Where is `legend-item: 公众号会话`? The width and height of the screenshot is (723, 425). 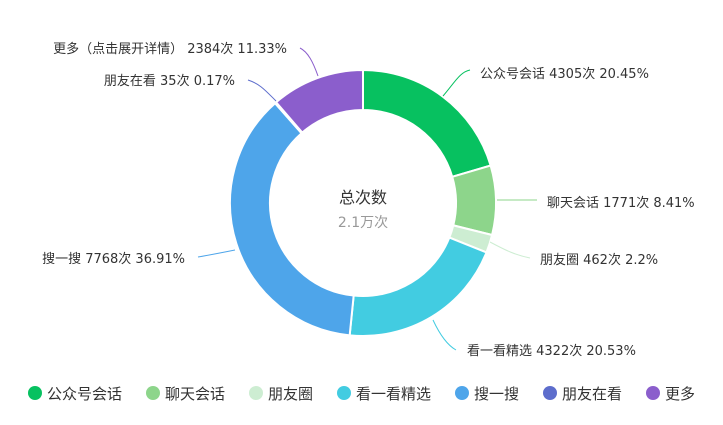 legend-item: 公众号会话 is located at coordinates (74, 393).